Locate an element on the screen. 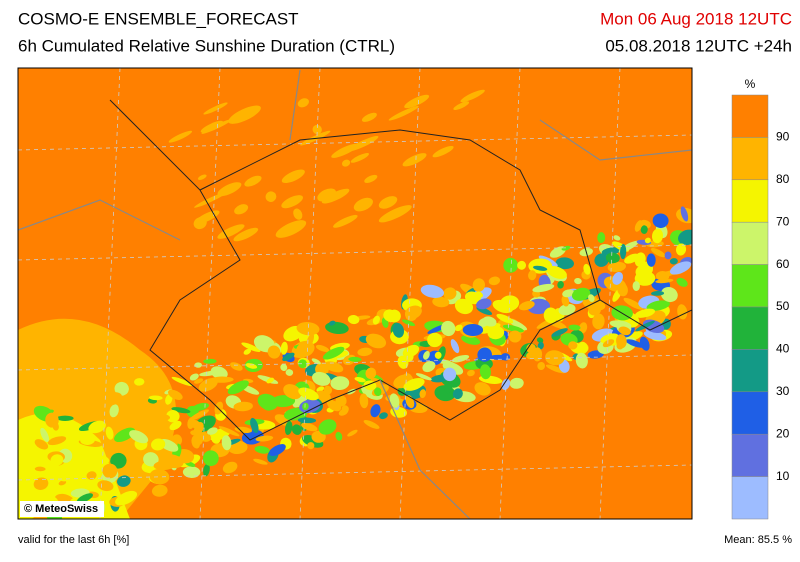 The image size is (800, 562). legend-tick-label: 30 is located at coordinates (783, 391).